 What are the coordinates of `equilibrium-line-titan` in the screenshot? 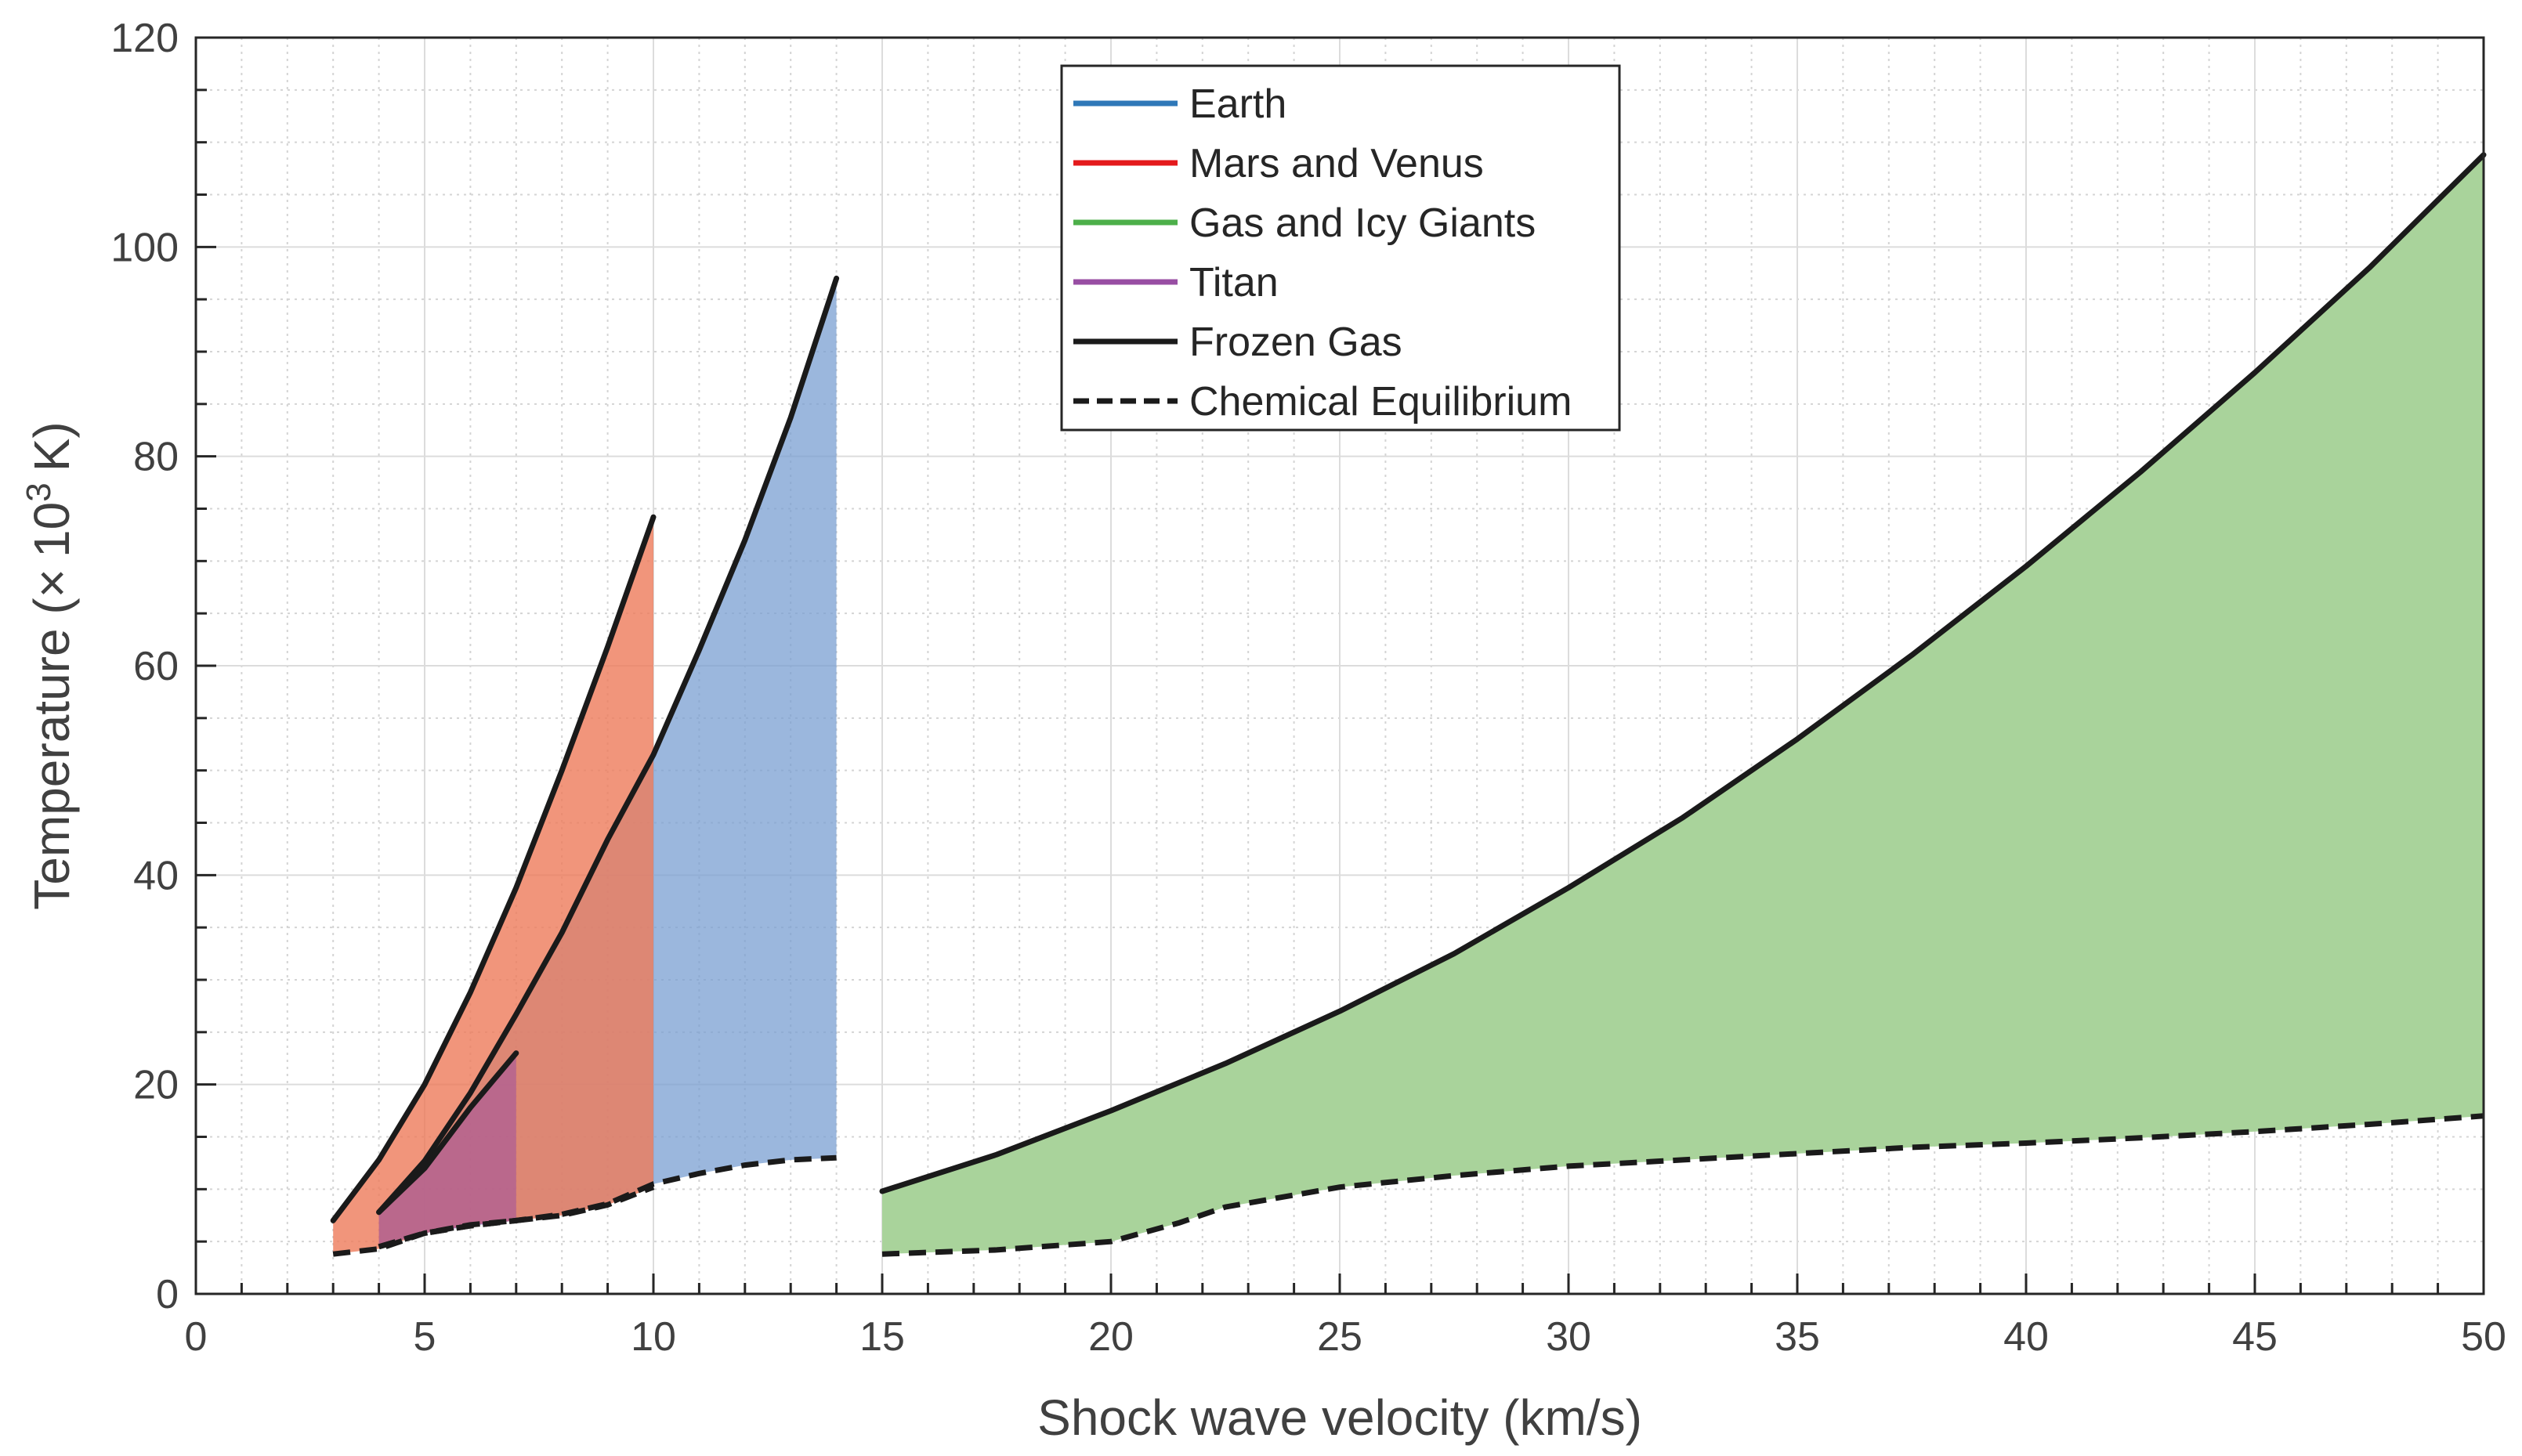 It's located at (447, 1233).